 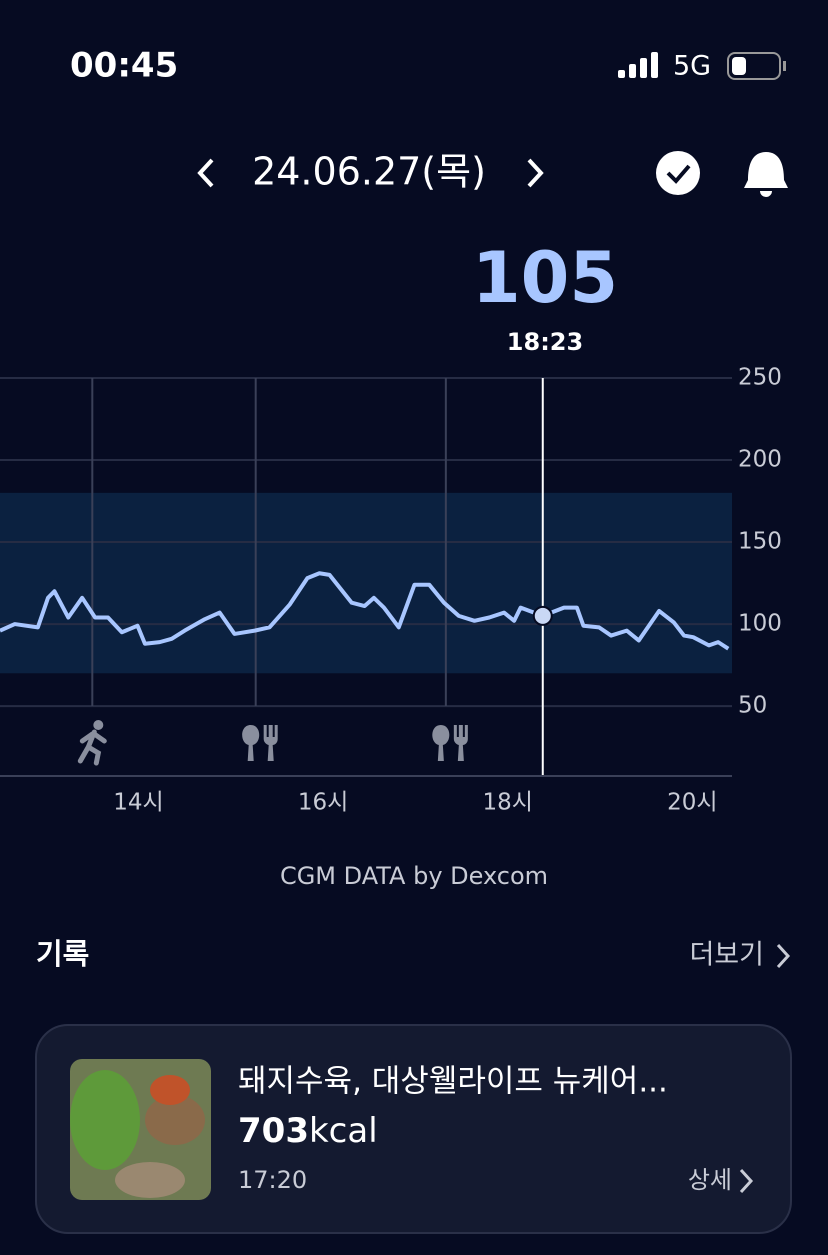 I want to click on reading-value: 105, so click(x=545, y=278).